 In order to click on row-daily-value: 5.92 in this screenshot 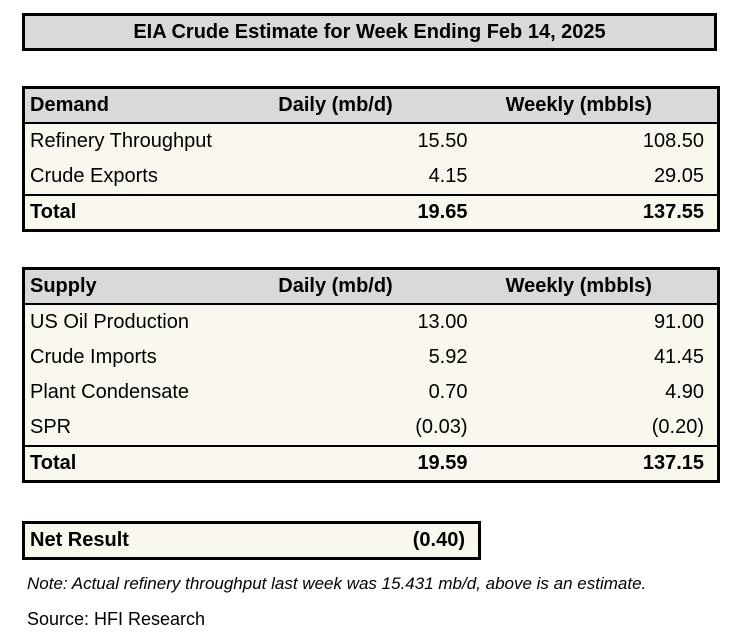, I will do `click(448, 357)`.